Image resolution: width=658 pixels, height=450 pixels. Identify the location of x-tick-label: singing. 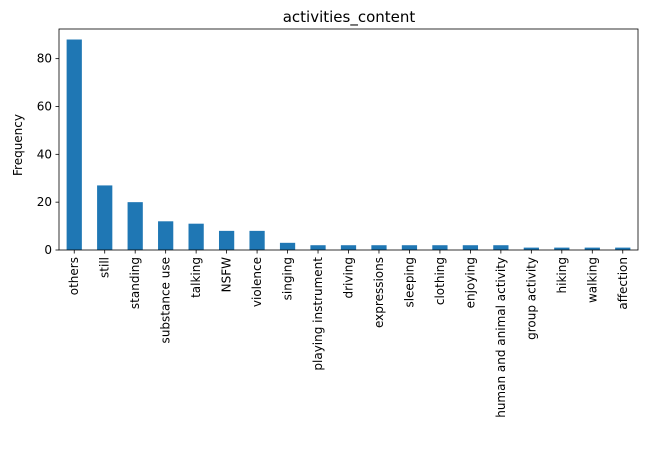
(288, 278).